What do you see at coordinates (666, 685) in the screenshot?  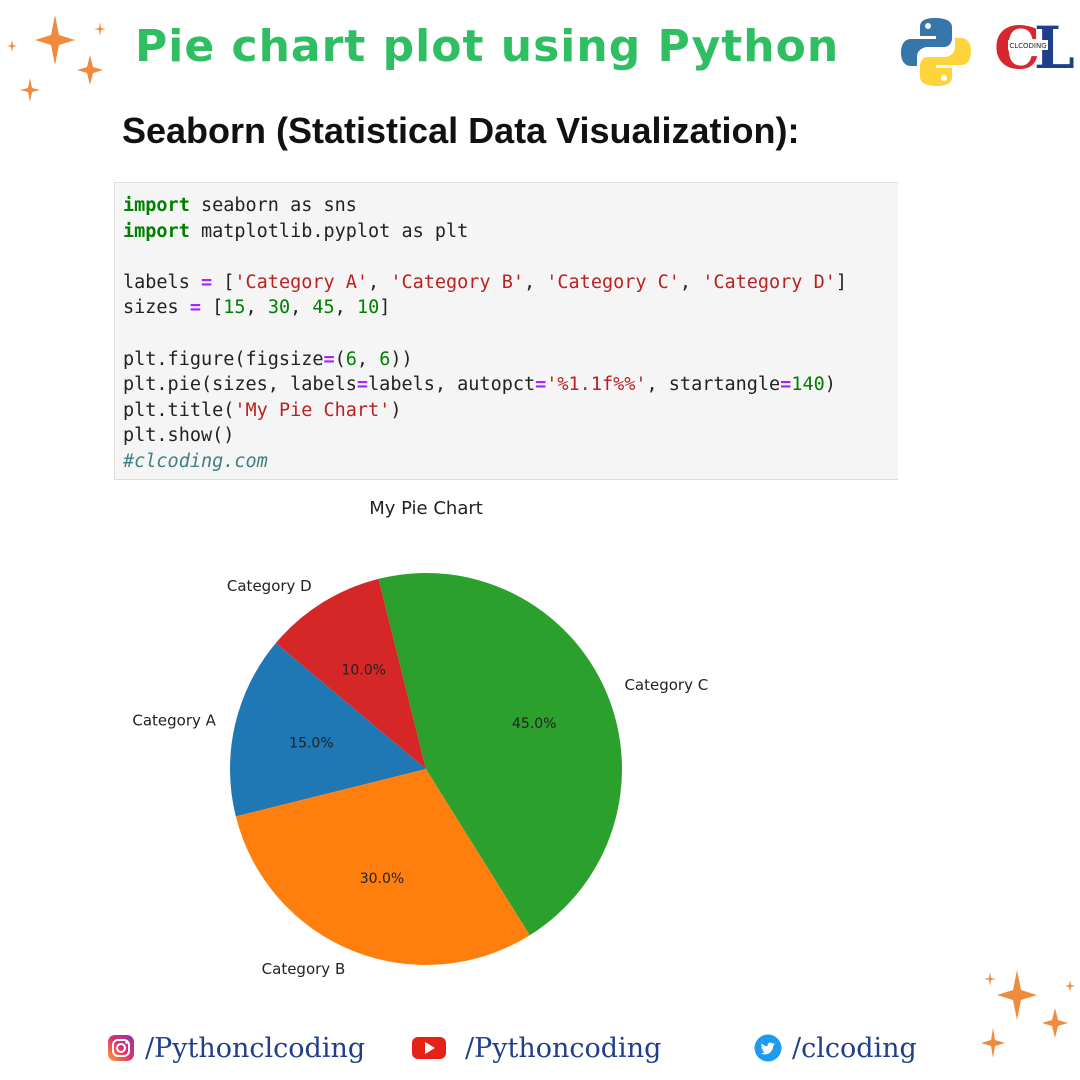 I see `slice-category-label: Category C` at bounding box center [666, 685].